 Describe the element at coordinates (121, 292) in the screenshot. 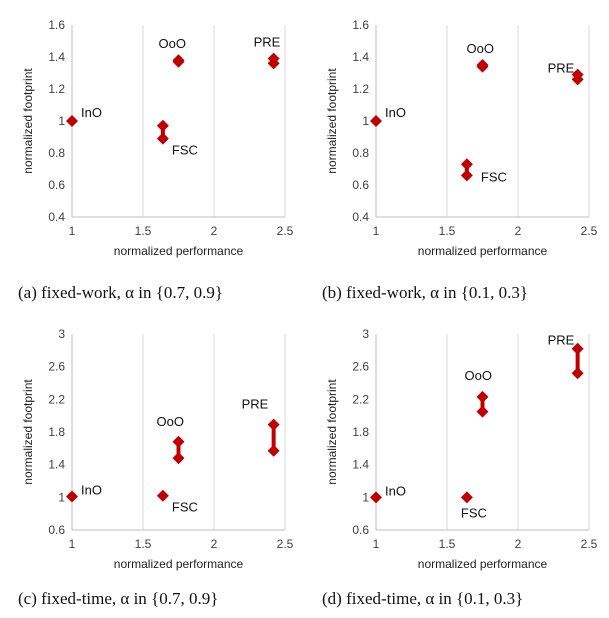

I see `caption-a: (a) fixed-work, α in {0.7, 0.9}` at that location.